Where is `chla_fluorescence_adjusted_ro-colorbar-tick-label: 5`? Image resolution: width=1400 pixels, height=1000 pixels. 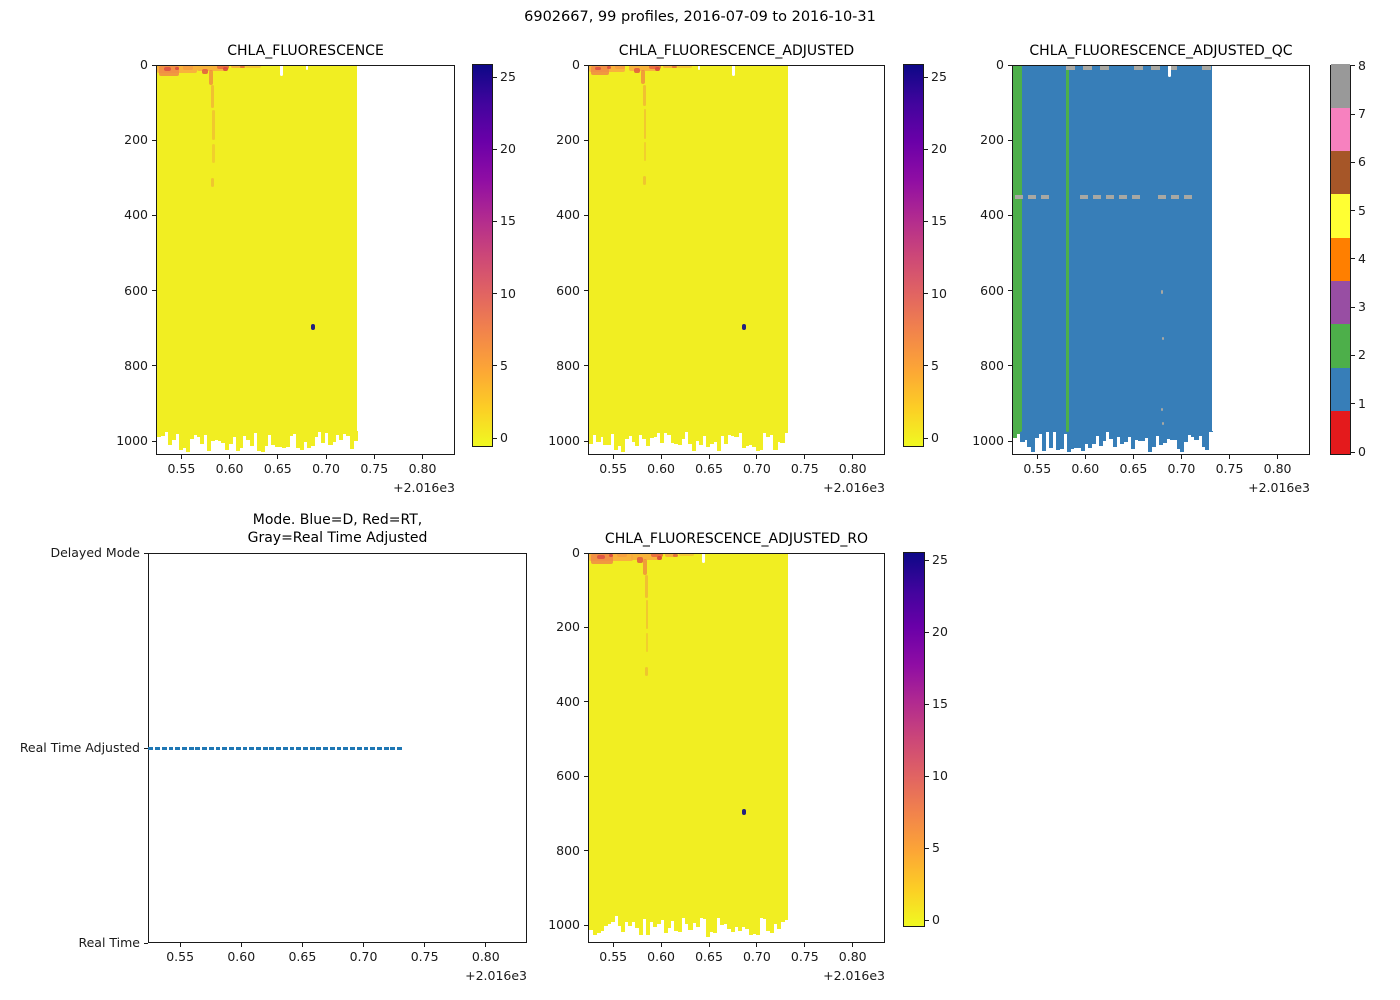
chla_fluorescence_adjusted_ro-colorbar-tick-label: 5 is located at coordinates (936, 847).